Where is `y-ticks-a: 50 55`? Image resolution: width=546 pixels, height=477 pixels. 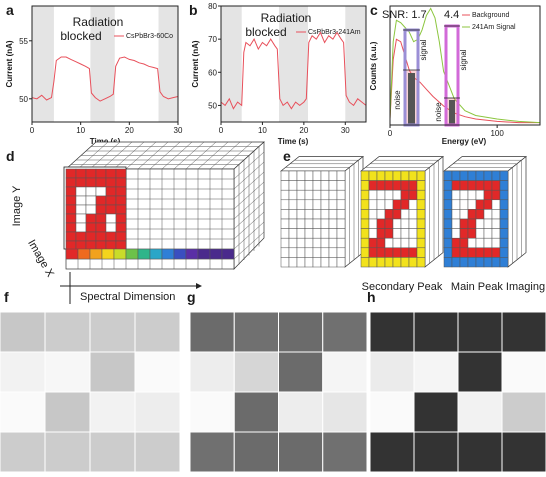
y-ticks-a: 50 55 is located at coordinates (25, 70).